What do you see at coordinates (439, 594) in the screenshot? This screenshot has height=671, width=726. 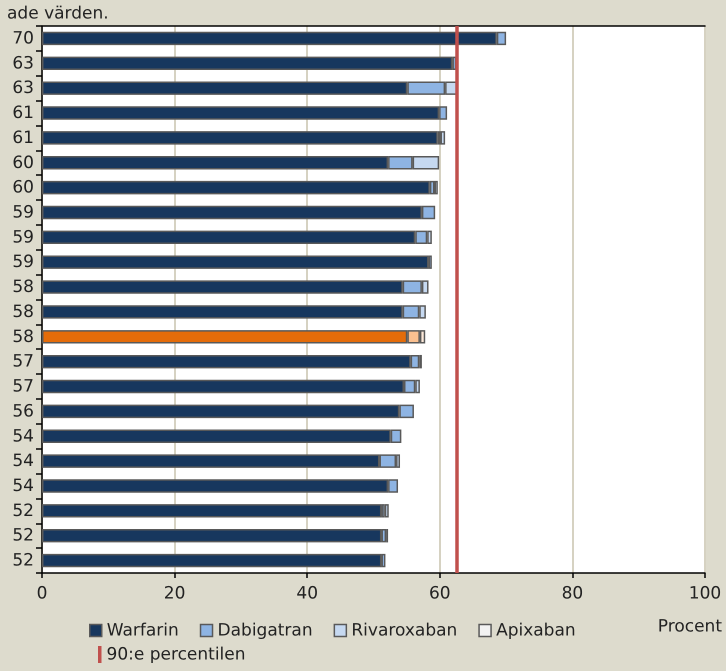 I see `x-tick-label: 60` at bounding box center [439, 594].